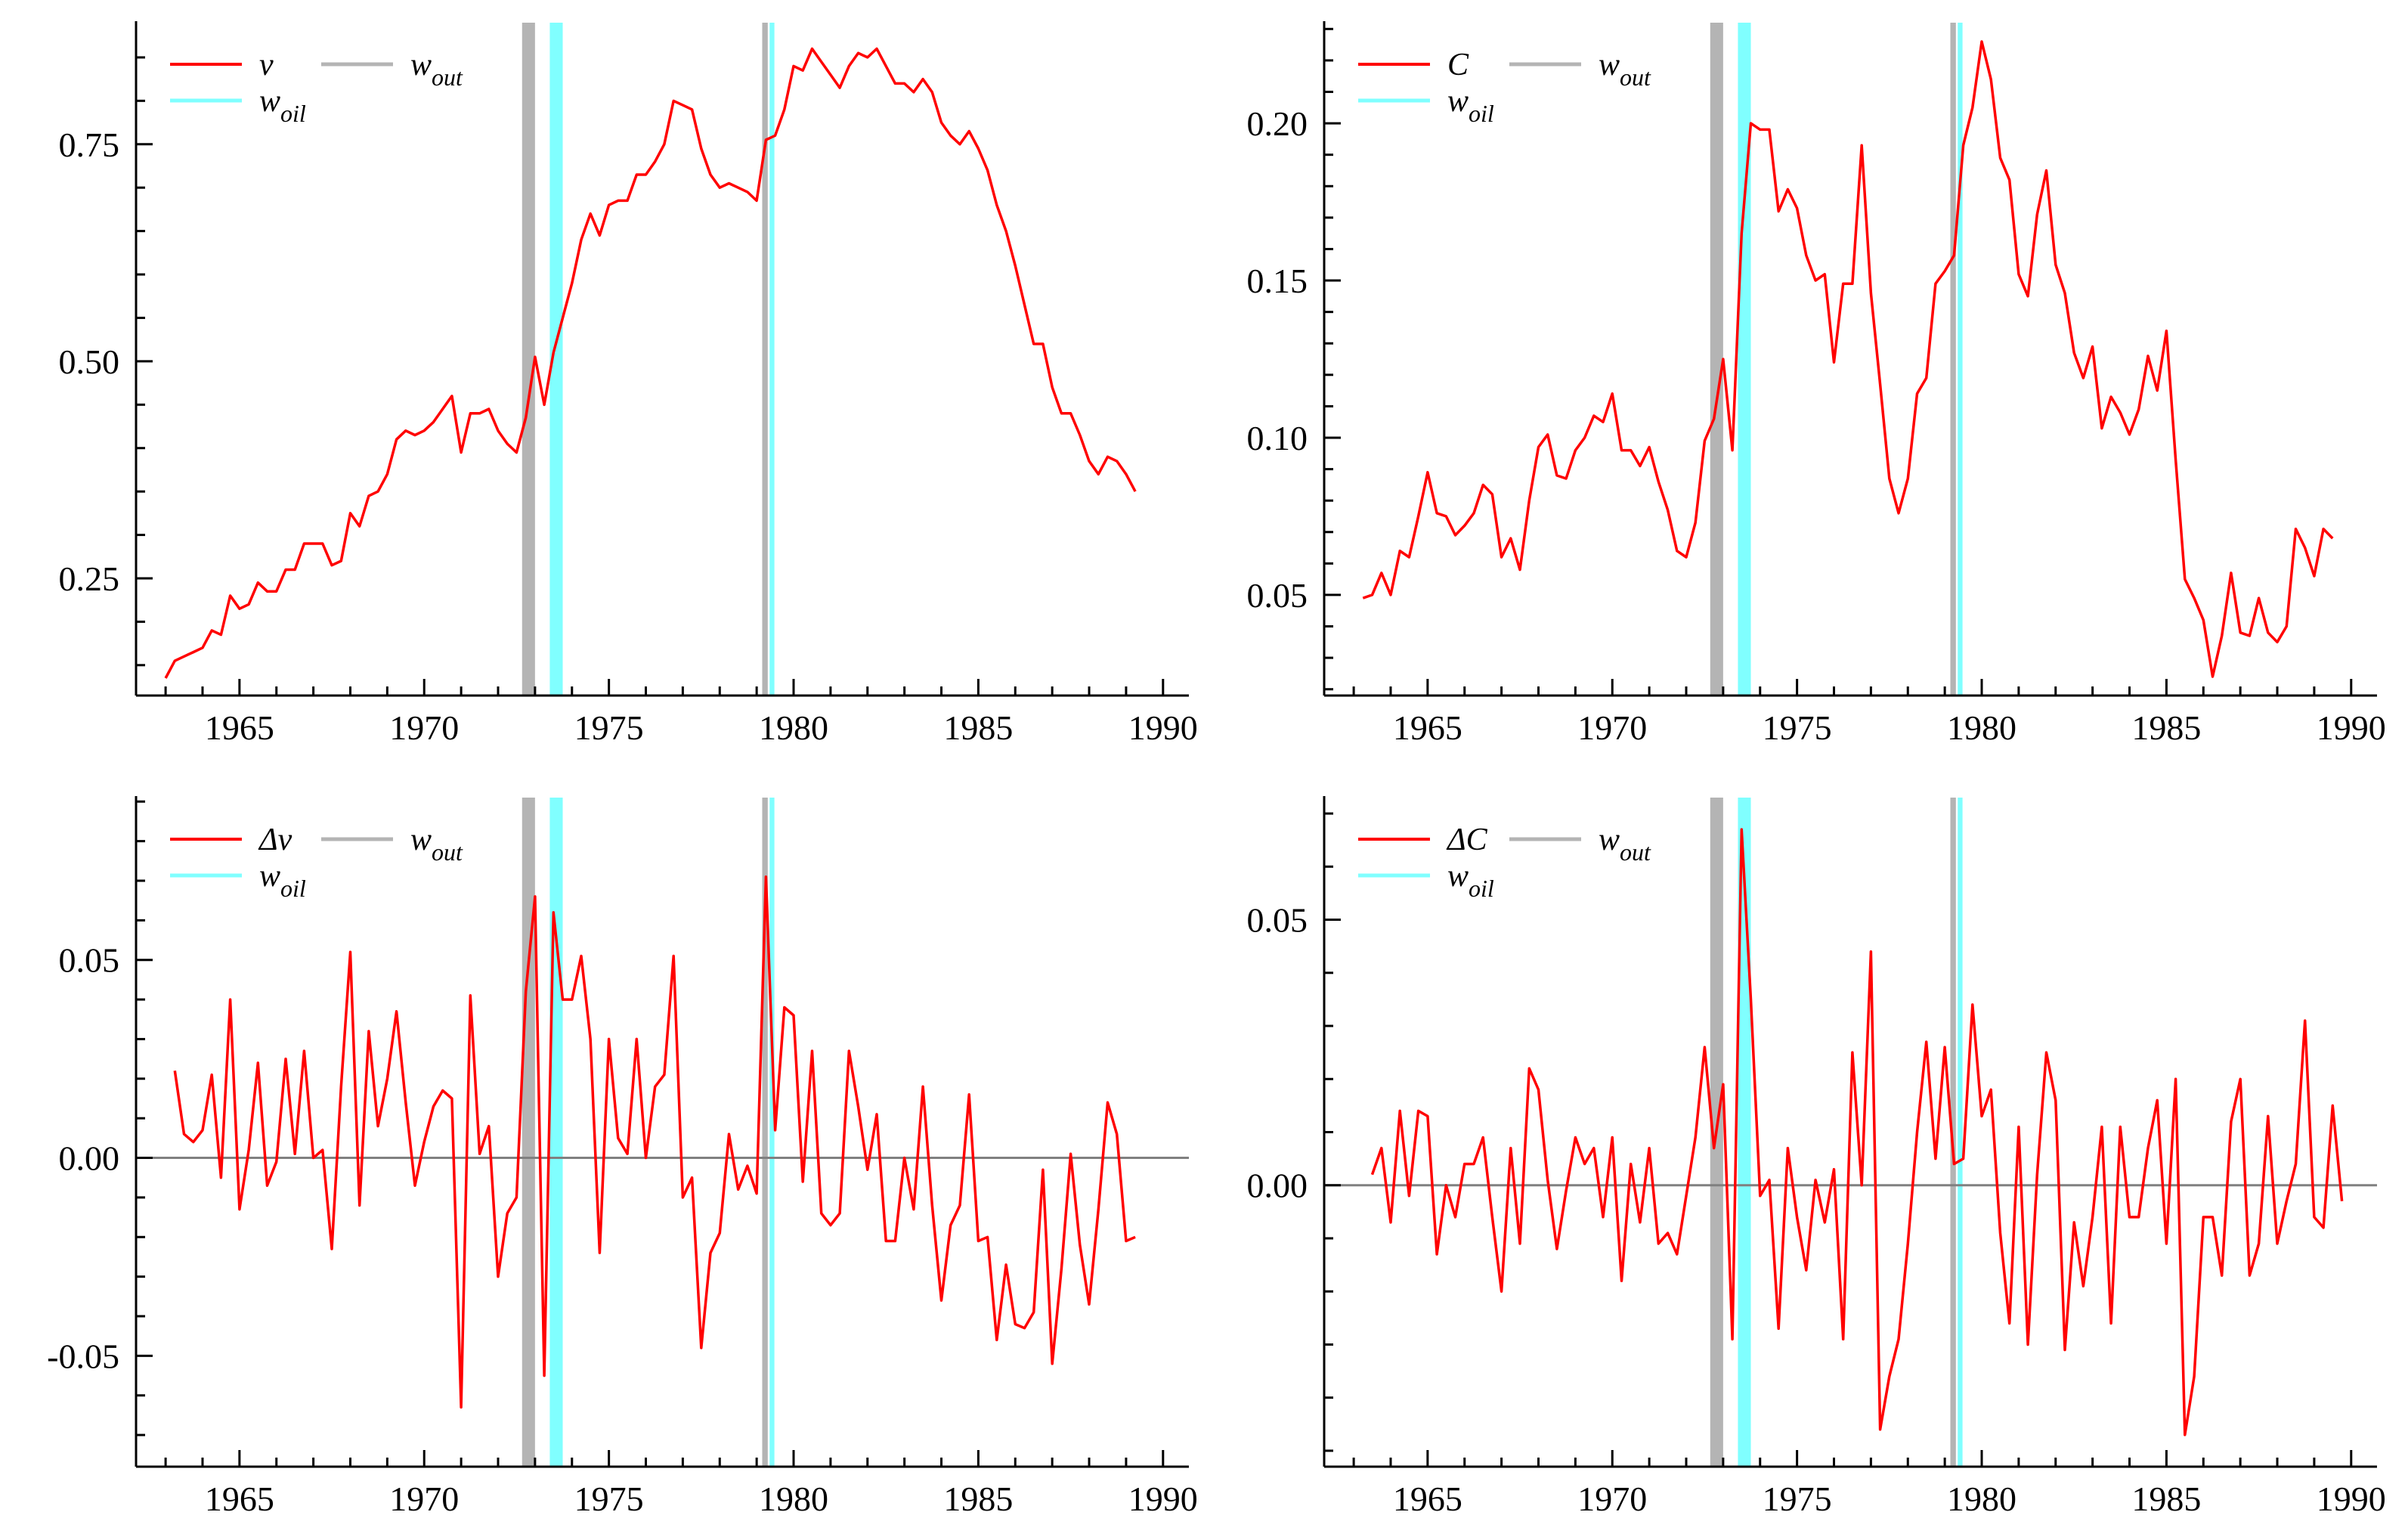  Describe the element at coordinates (89, 361) in the screenshot. I see `y-tick-label: 0.50` at that location.